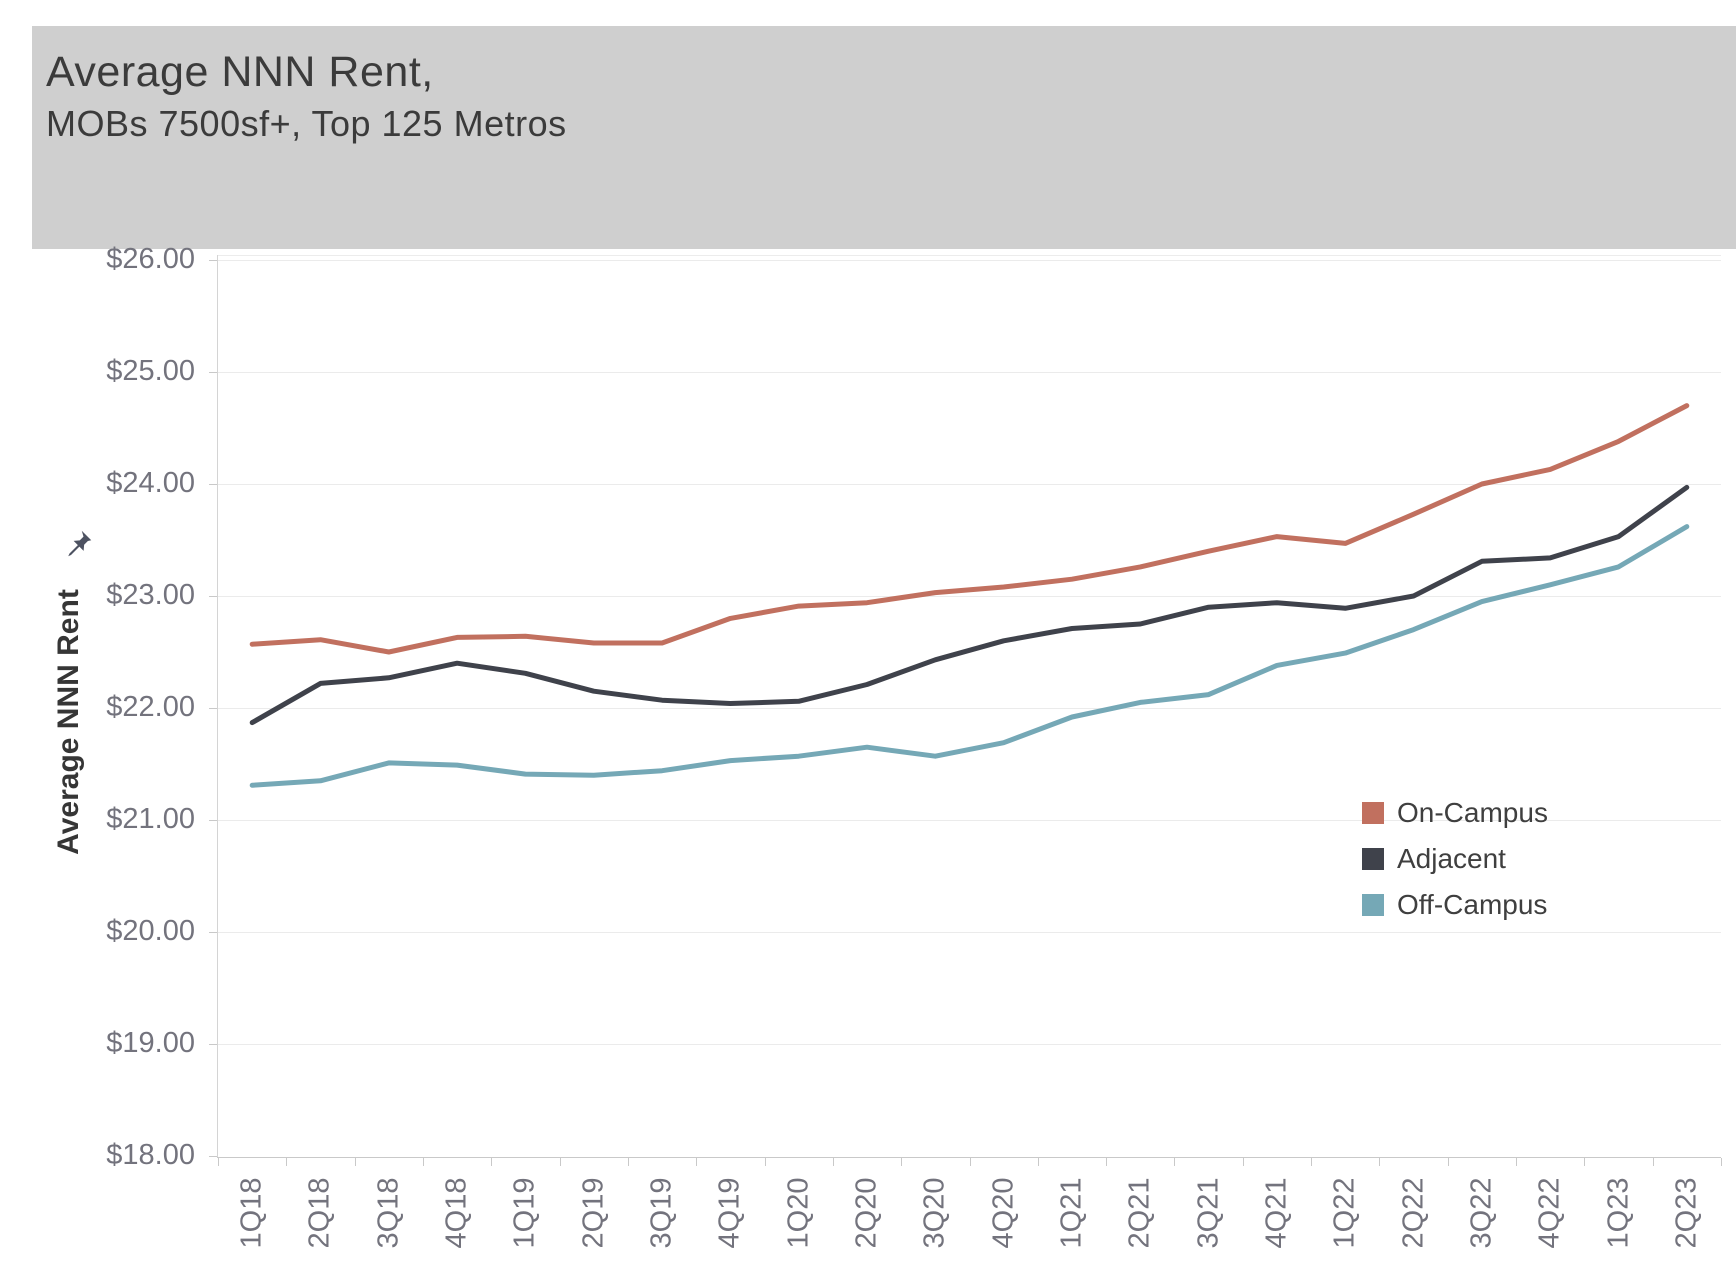 Image resolution: width=1736 pixels, height=1276 pixels. Describe the element at coordinates (306, 123) in the screenshot. I see `chart-subtitle: MOBs 7500sf+, Top 125 Metros` at that location.